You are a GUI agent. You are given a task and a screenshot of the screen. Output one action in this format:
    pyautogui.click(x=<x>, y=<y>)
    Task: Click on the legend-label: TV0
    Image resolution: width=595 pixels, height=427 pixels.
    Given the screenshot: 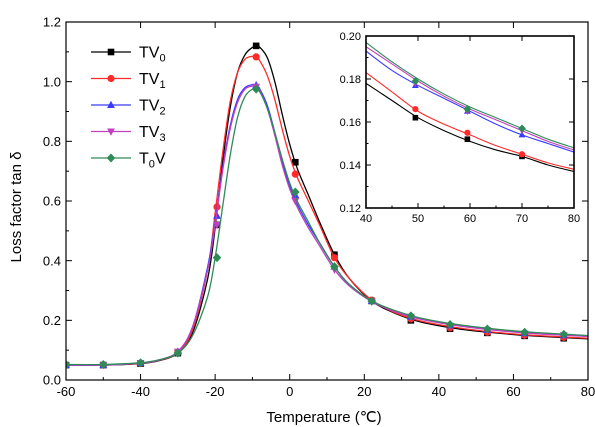 What is the action you would take?
    pyautogui.click(x=152, y=55)
    